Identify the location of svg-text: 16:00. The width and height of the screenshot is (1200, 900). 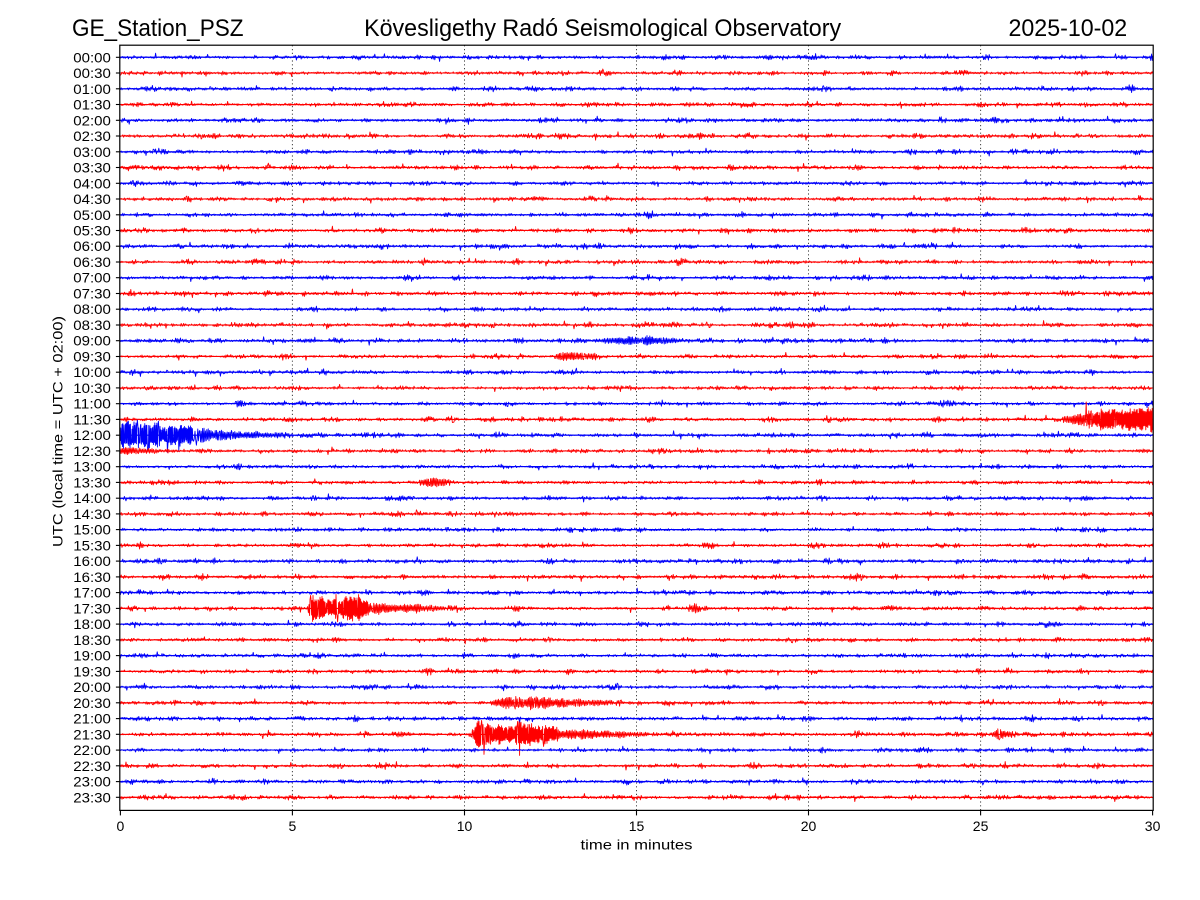
(92, 561).